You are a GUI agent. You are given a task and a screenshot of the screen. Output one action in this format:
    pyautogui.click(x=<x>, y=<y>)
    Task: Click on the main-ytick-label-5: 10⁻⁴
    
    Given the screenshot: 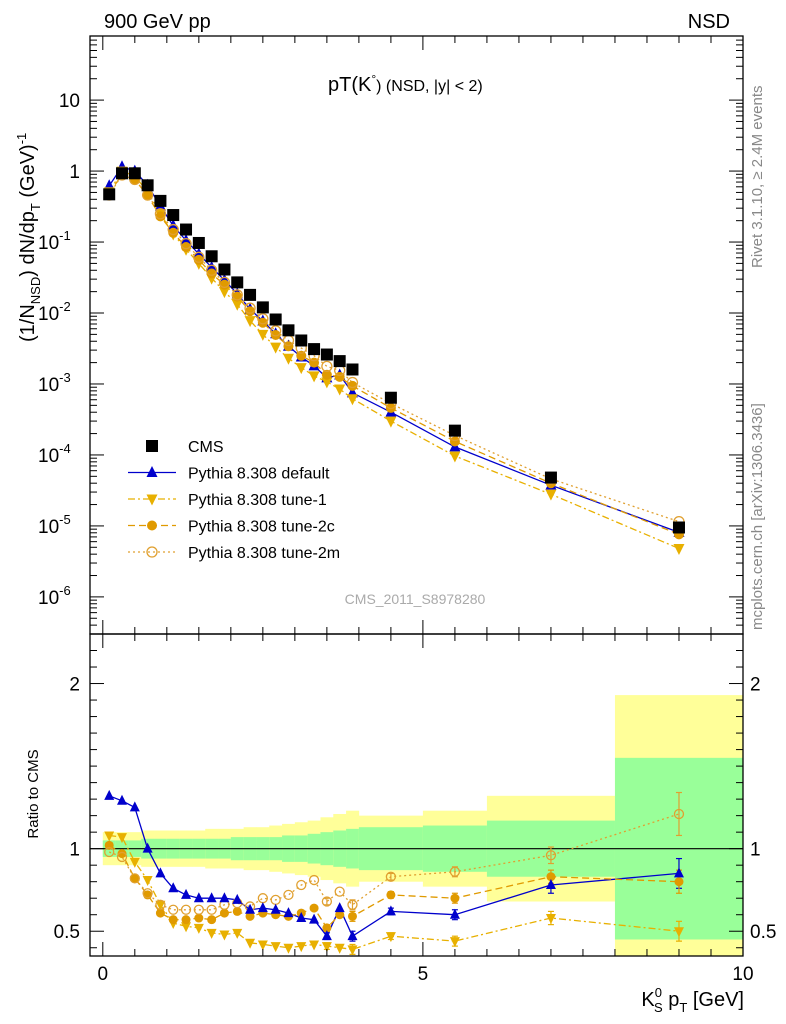 What is the action you would take?
    pyautogui.click(x=54, y=454)
    